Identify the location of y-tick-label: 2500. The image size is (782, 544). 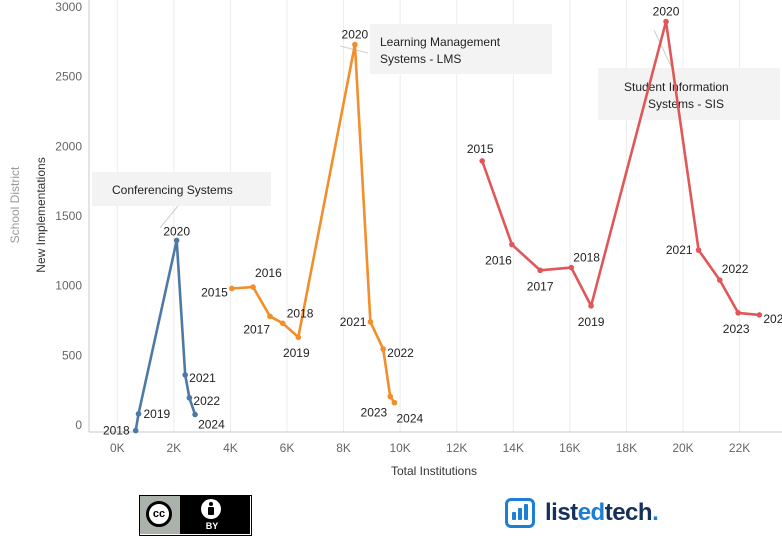
(68, 77).